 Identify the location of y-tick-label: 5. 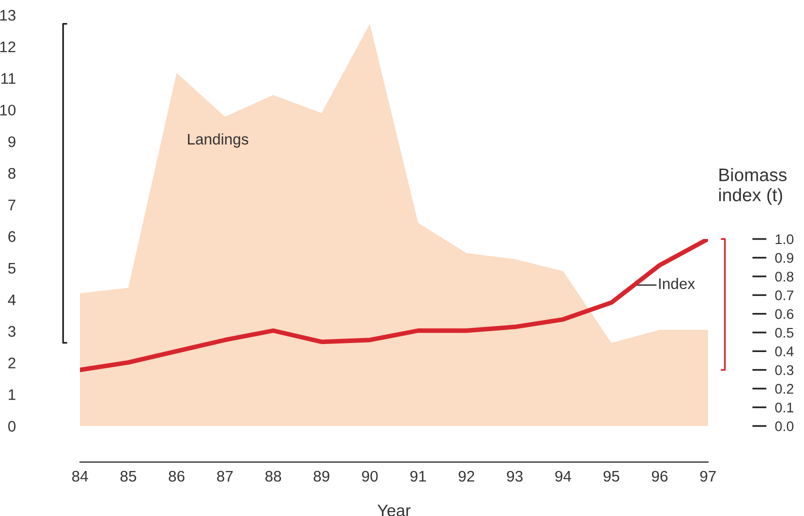
(12, 268).